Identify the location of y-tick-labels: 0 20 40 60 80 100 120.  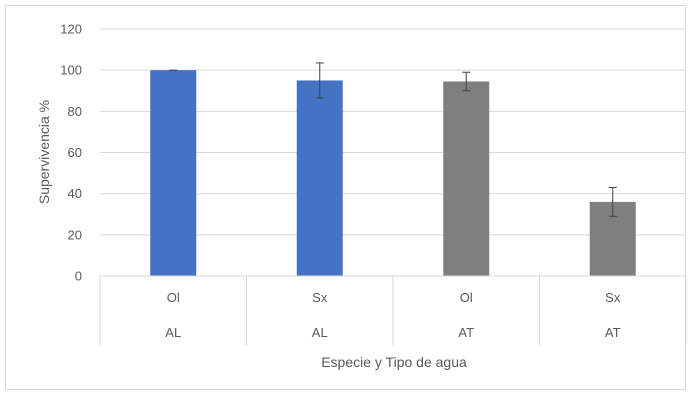
(71, 153).